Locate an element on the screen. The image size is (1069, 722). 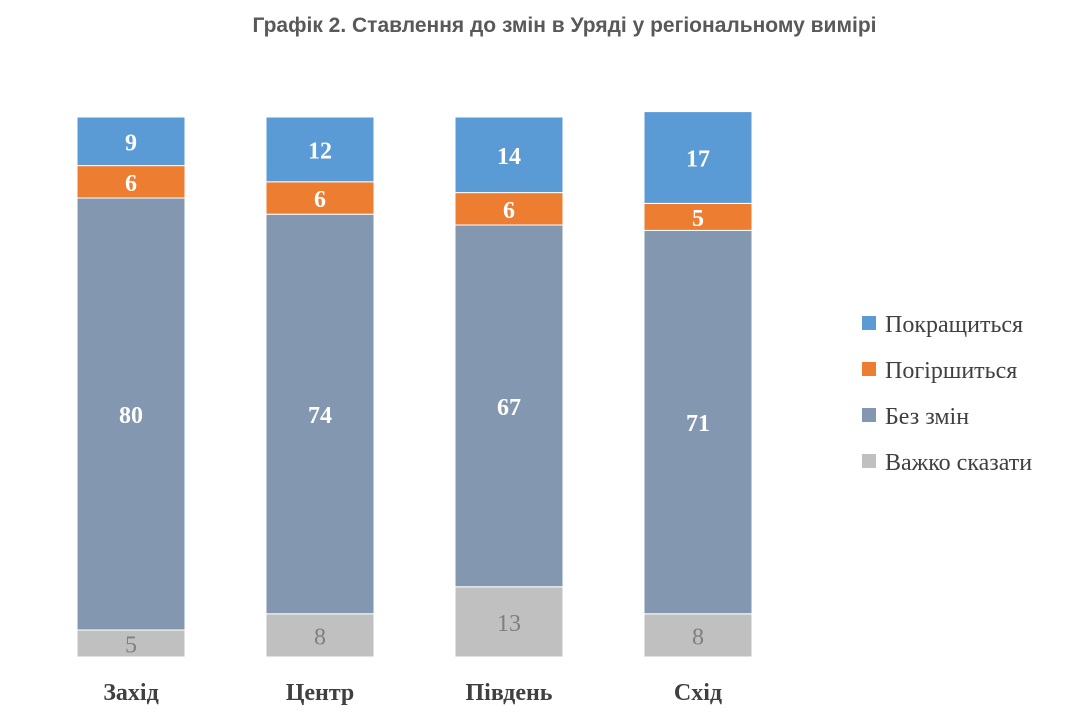
data-label-0-1: 80 is located at coordinates (131, 416).